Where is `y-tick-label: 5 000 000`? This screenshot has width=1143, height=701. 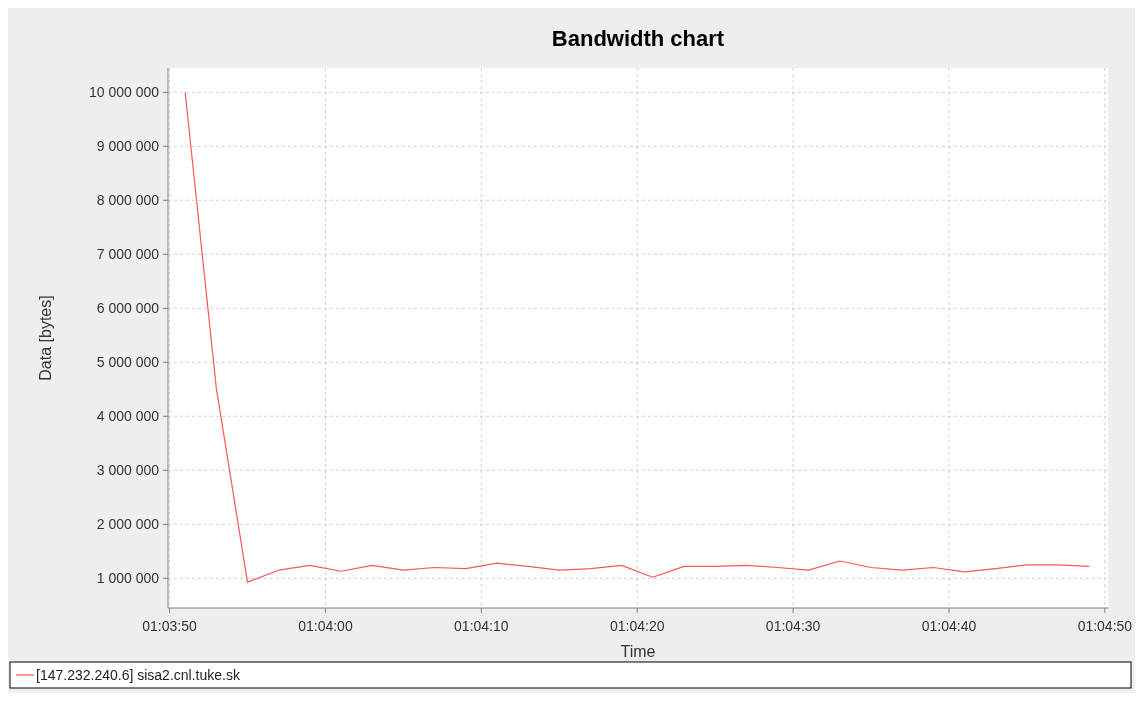
y-tick-label: 5 000 000 is located at coordinates (128, 362).